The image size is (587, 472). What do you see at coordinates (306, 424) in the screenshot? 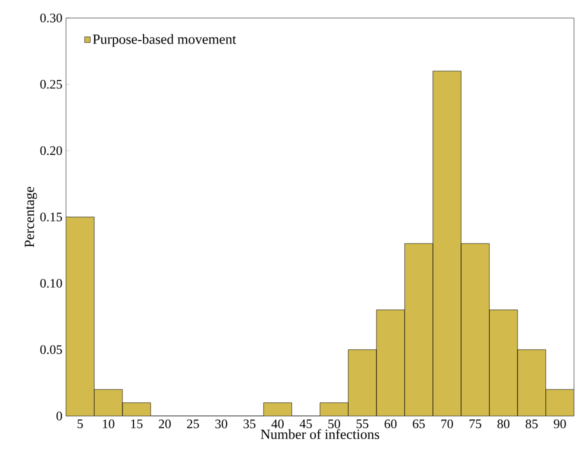
I see `x-tick-label: 45` at bounding box center [306, 424].